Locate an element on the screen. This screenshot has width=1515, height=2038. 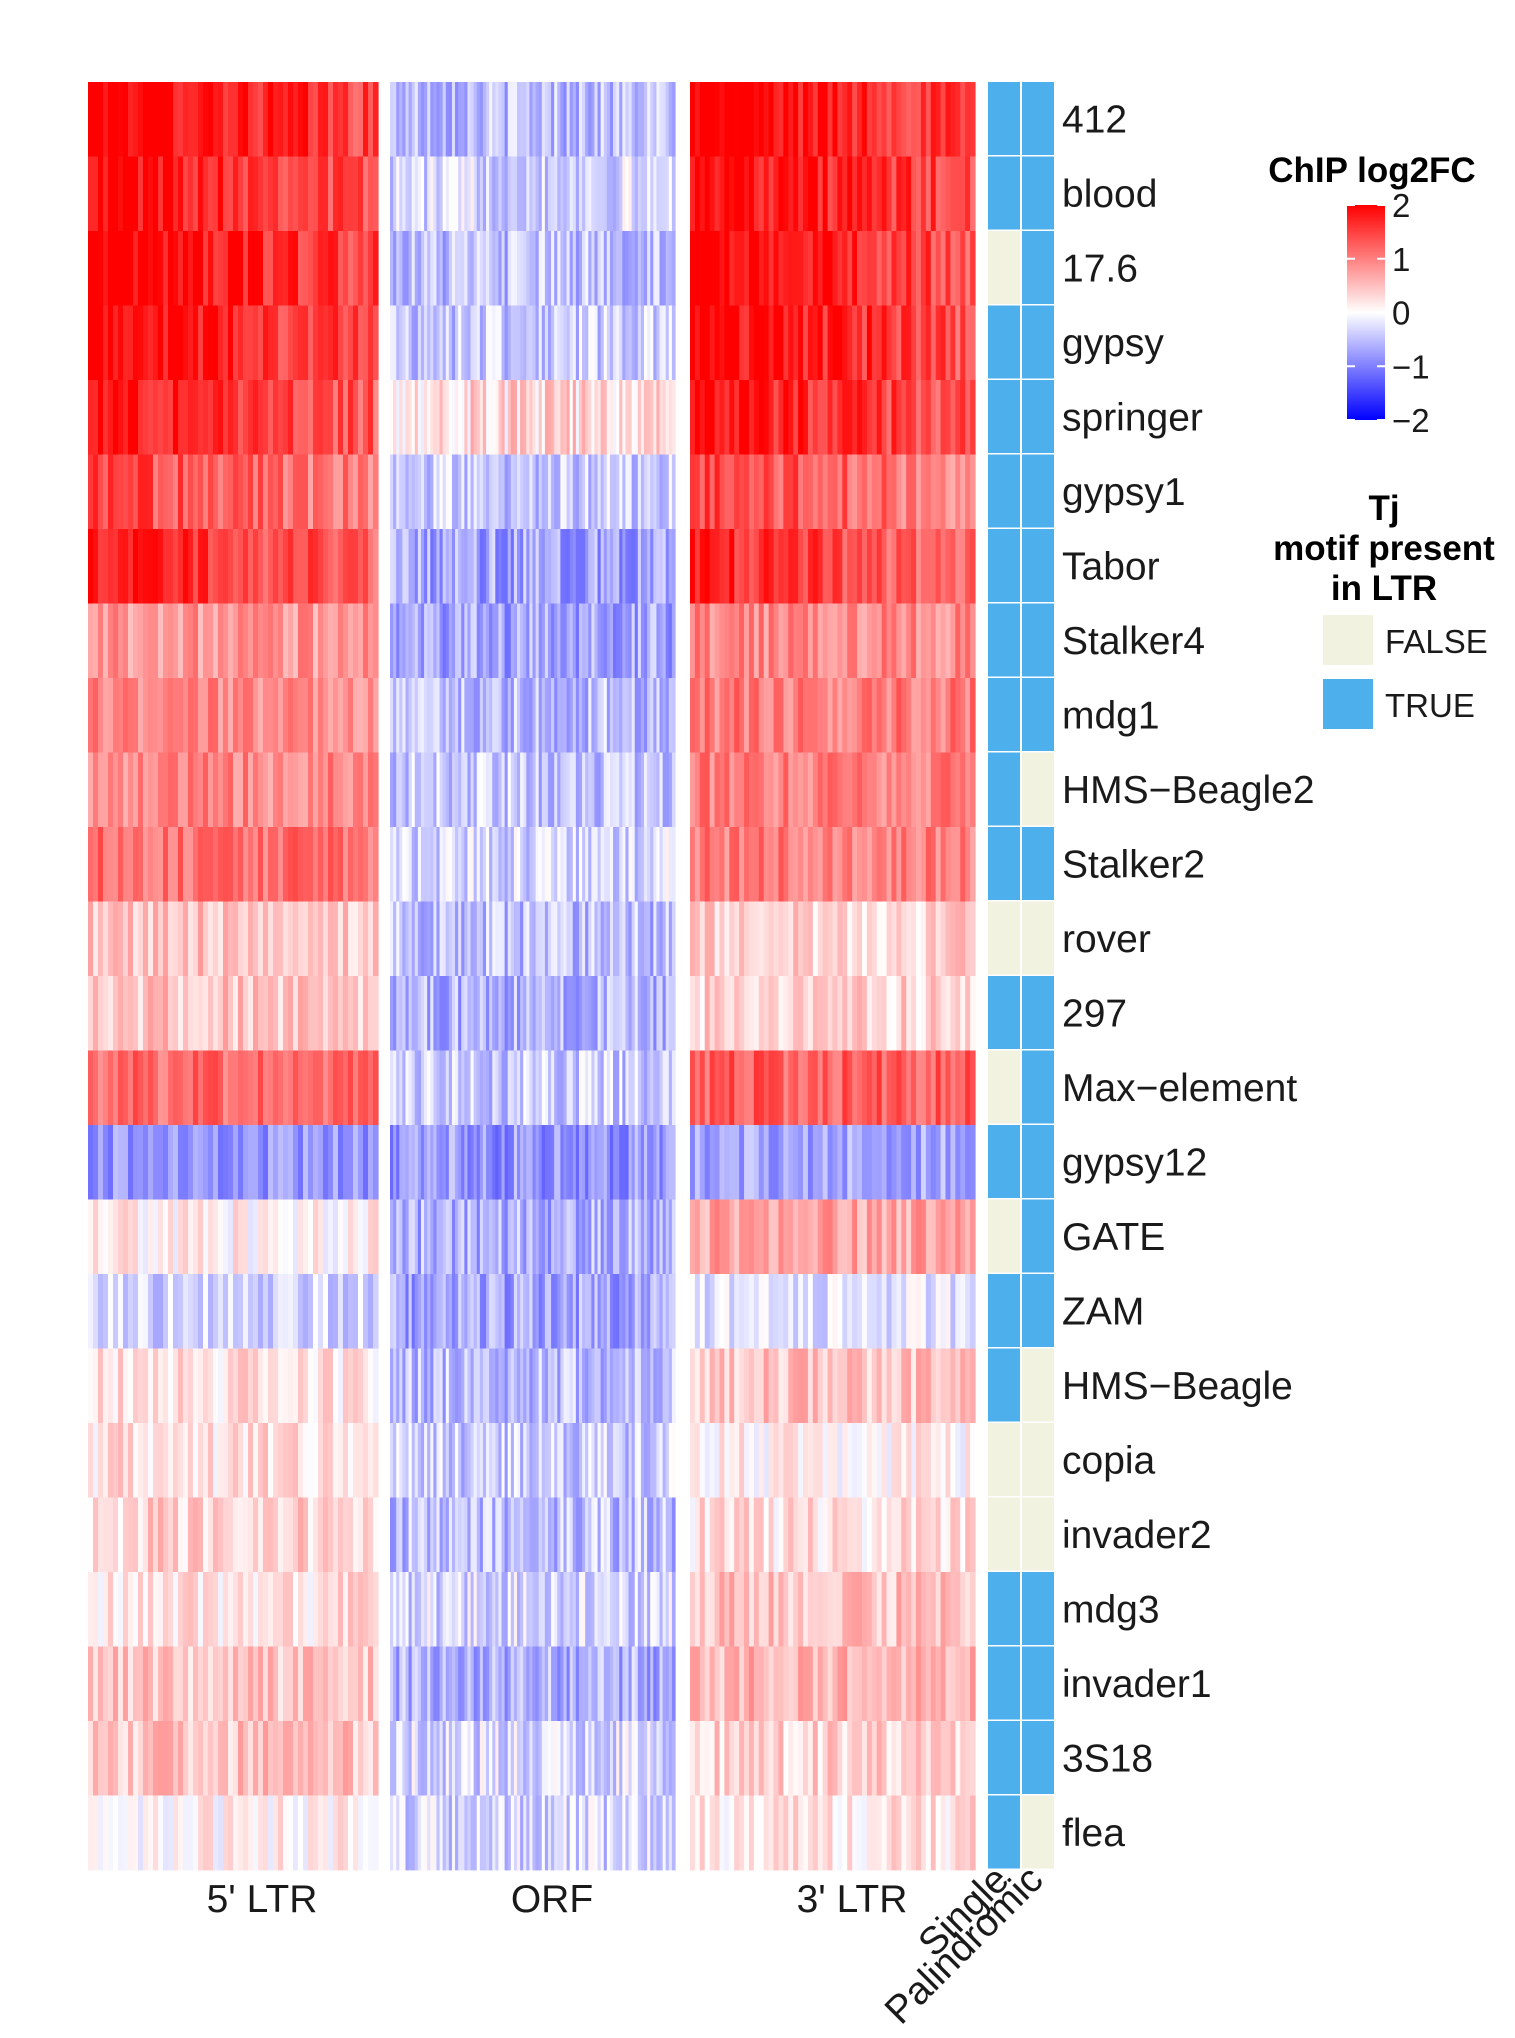
cell-297-3-ltr is located at coordinates (833, 1013).